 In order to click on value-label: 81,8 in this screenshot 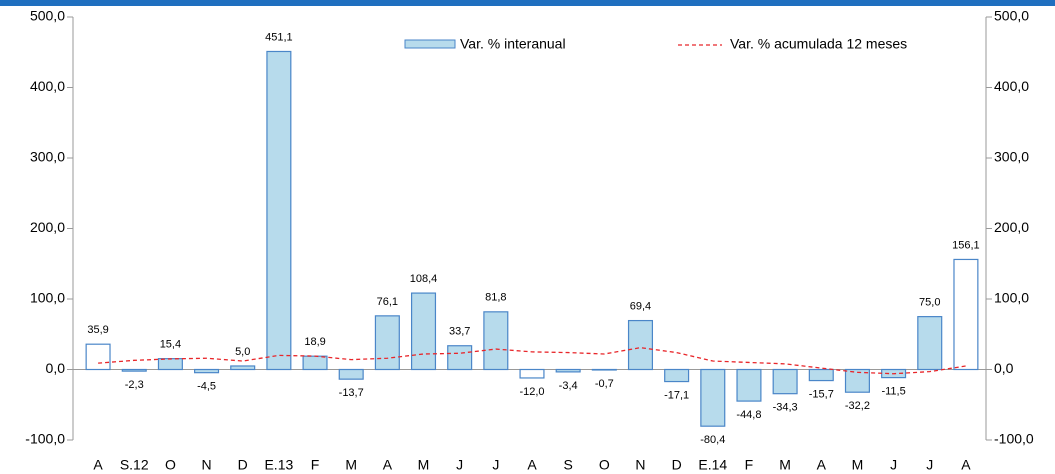, I will do `click(495, 298)`.